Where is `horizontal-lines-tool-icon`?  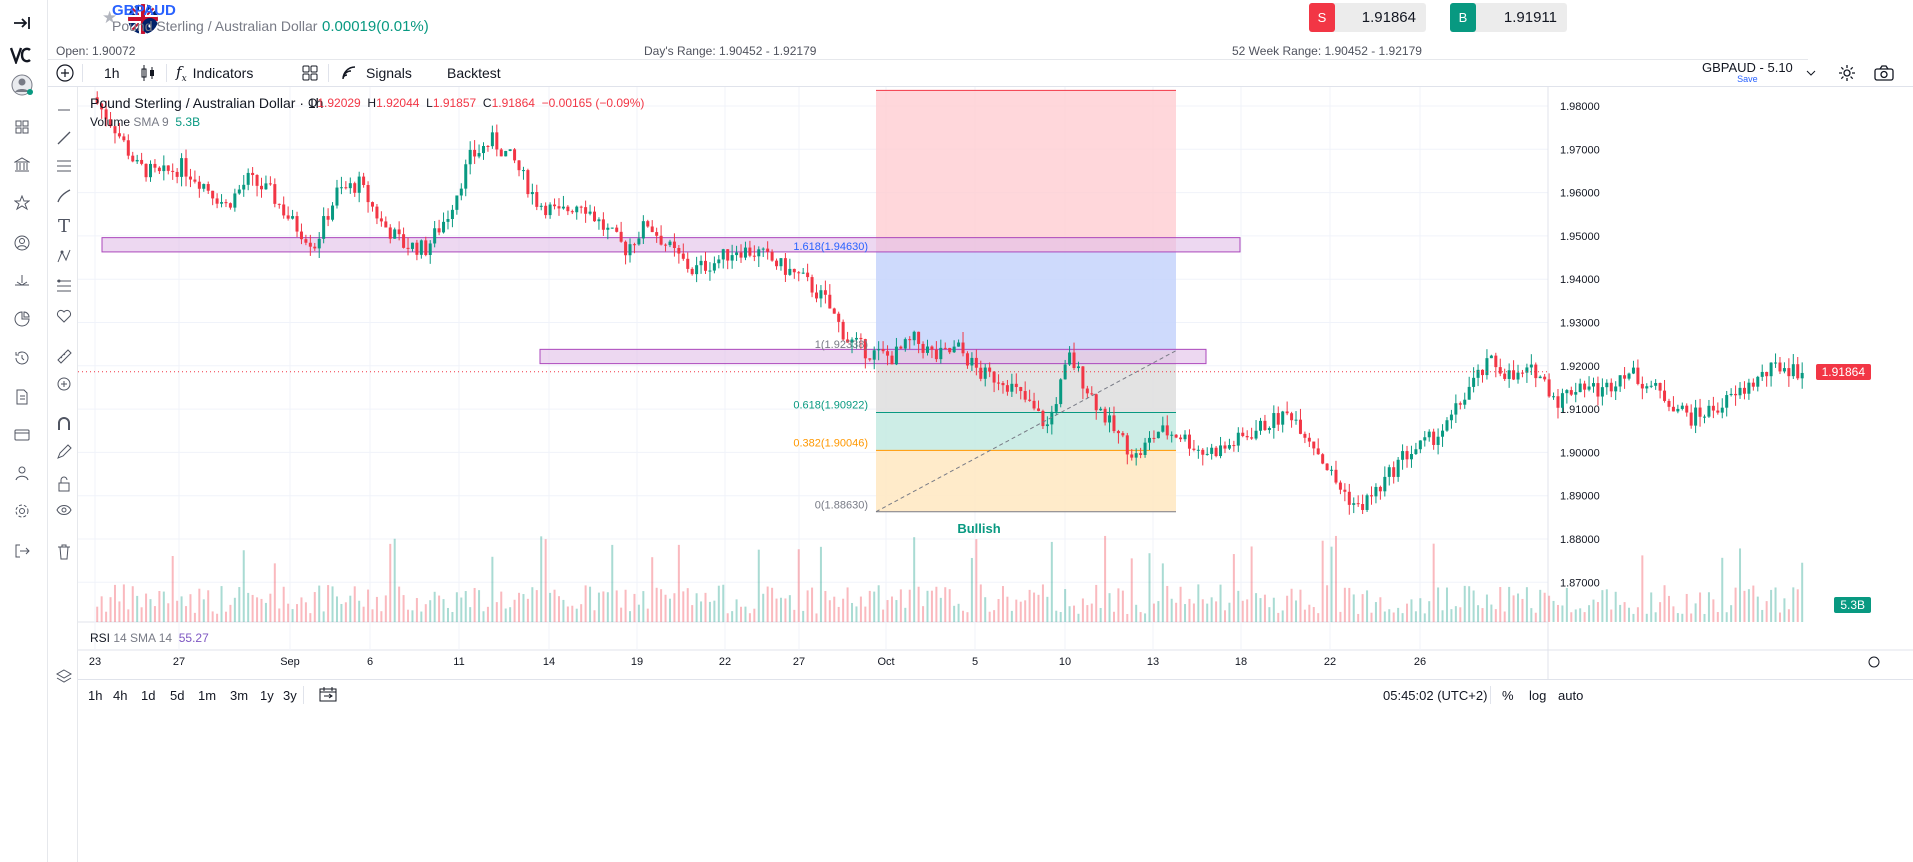
horizontal-lines-tool-icon is located at coordinates (64, 166).